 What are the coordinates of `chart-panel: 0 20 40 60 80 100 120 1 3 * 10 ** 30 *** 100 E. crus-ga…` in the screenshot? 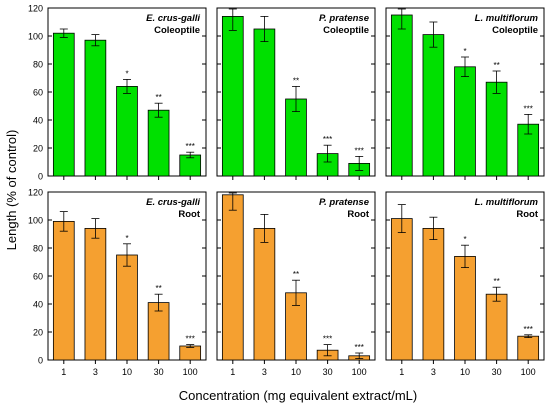 It's located at (117, 283).